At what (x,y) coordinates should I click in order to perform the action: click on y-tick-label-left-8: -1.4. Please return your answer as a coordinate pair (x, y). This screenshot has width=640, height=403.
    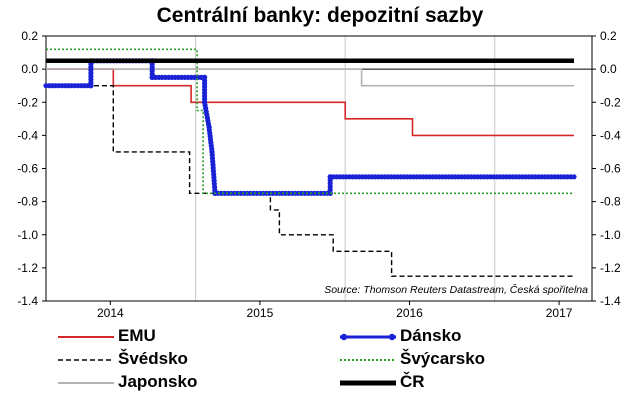
    Looking at the image, I should click on (27, 301).